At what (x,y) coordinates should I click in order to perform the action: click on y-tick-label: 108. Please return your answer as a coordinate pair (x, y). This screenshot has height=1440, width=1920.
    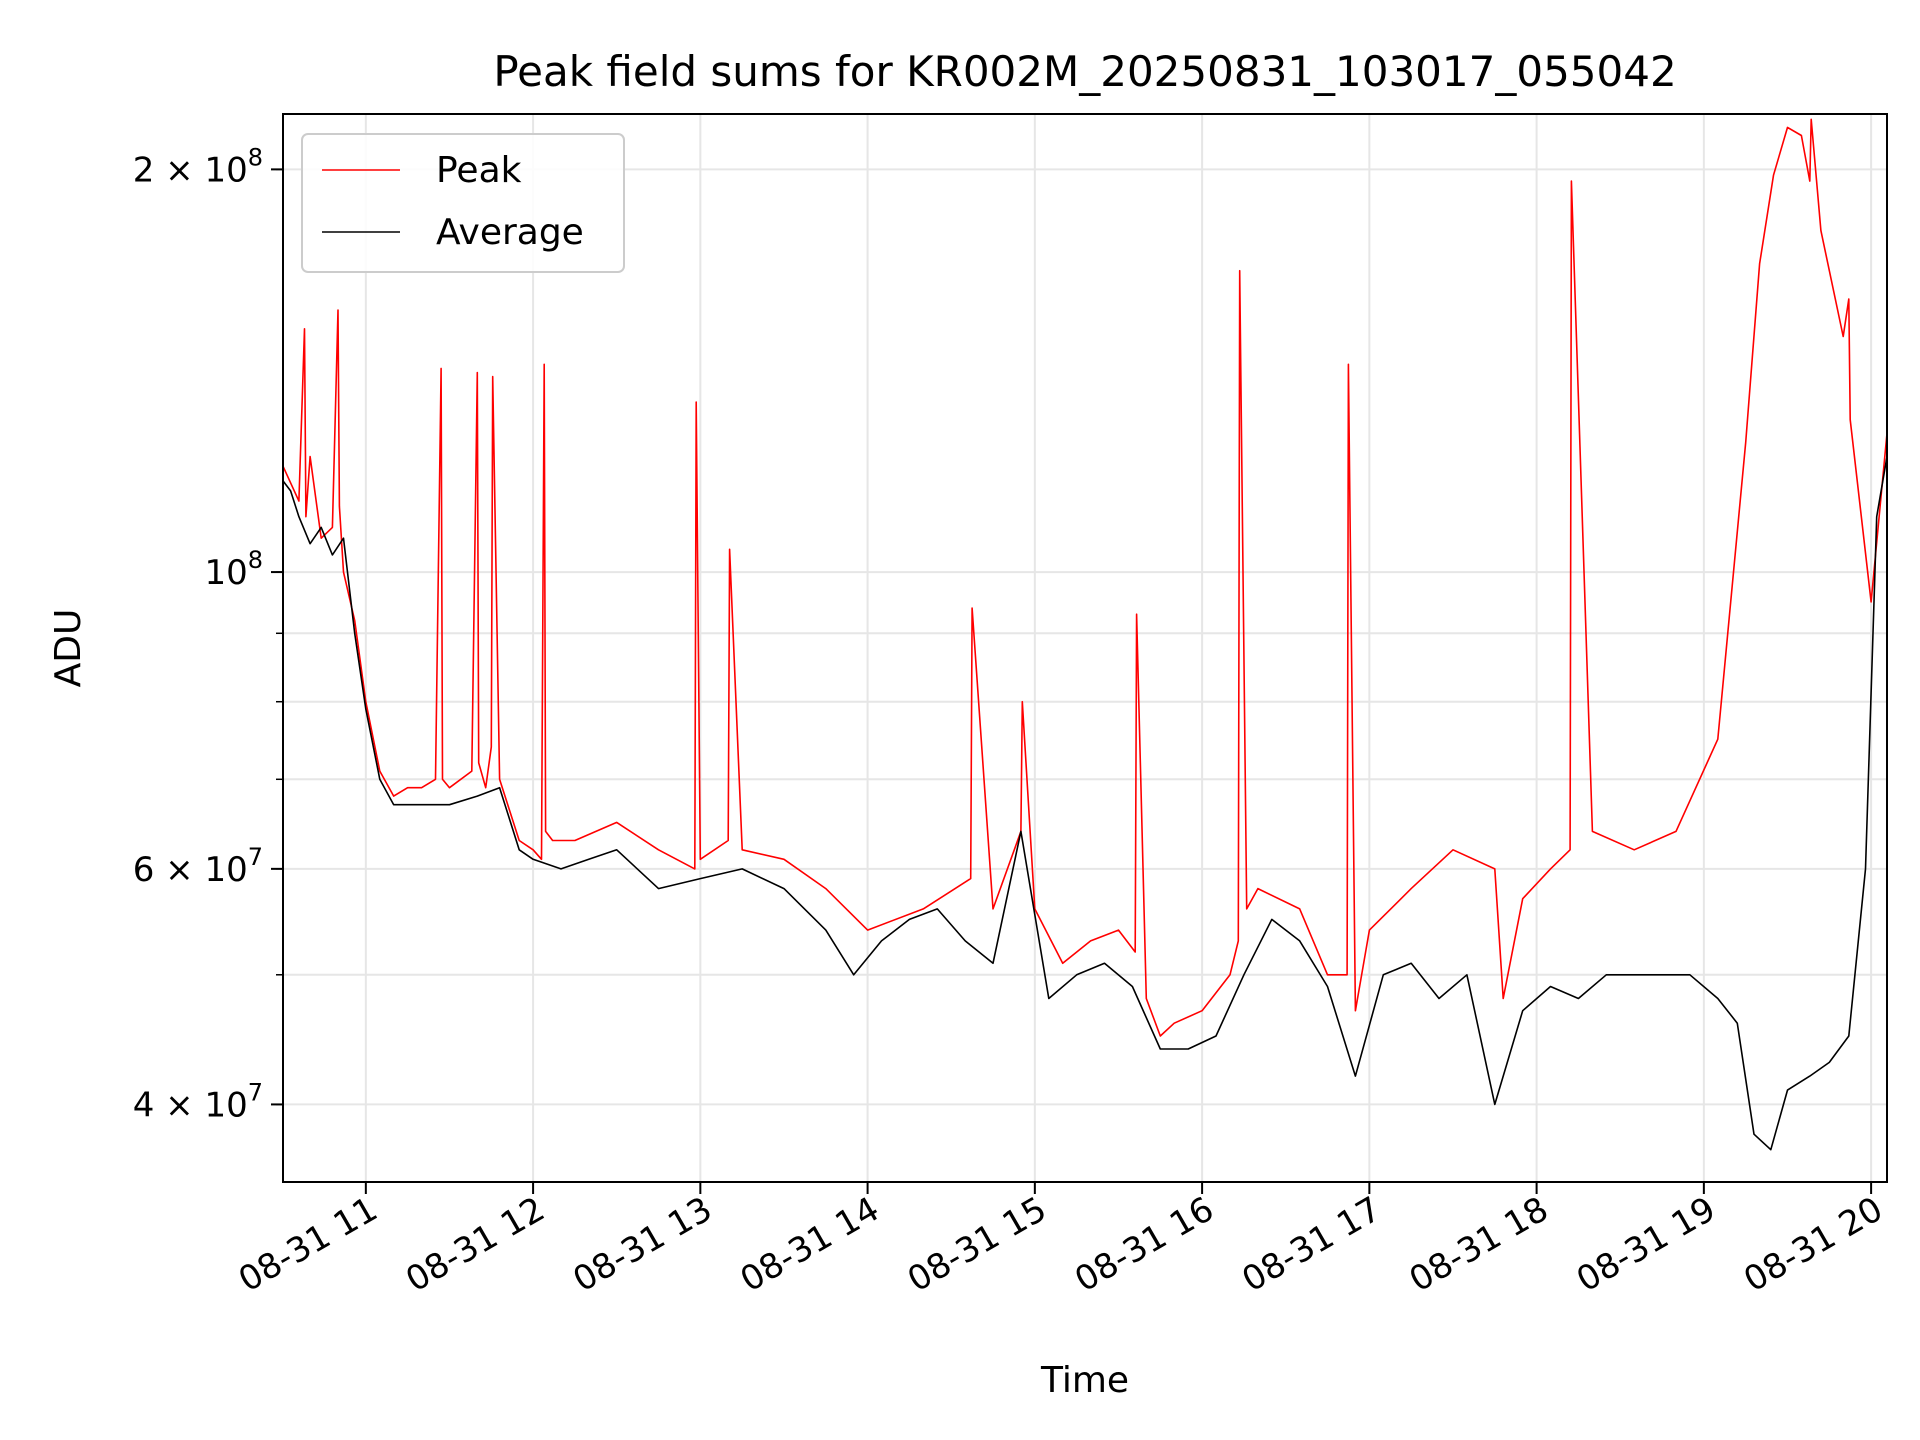
    Looking at the image, I should click on (233, 569).